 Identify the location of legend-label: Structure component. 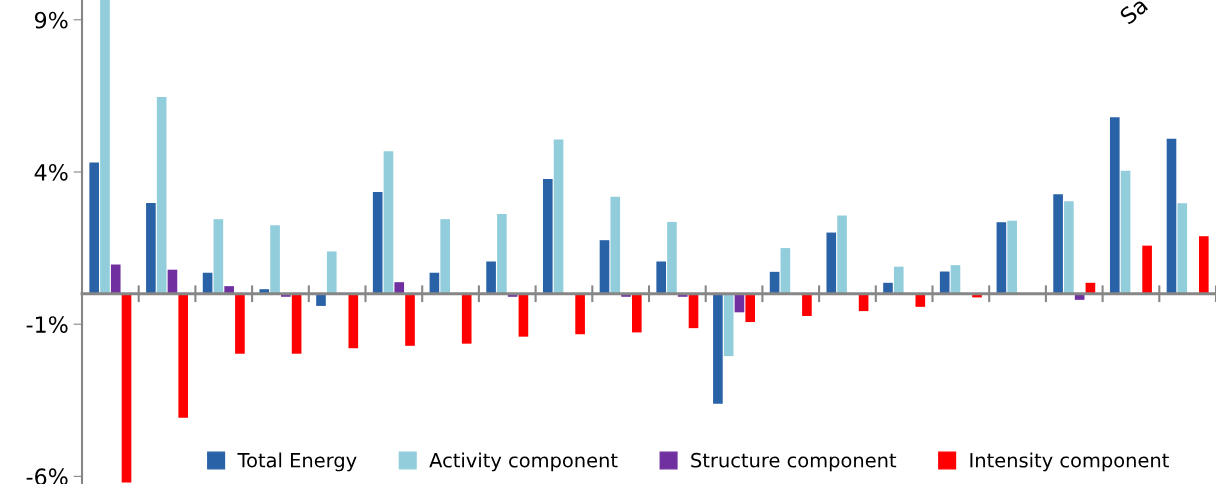
(794, 462).